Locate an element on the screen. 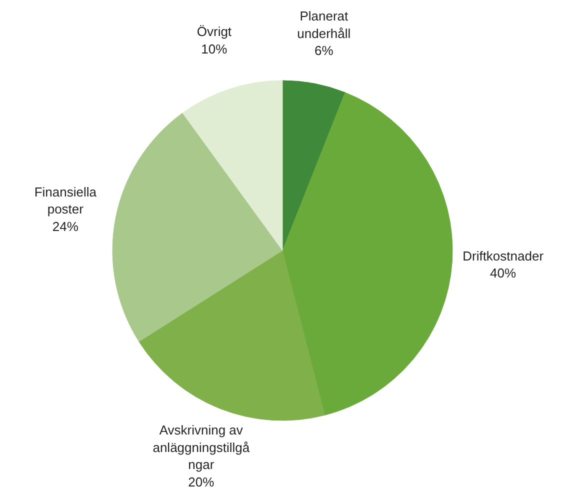 This screenshot has width=584, height=503. data-label: 24% is located at coordinates (65, 226).